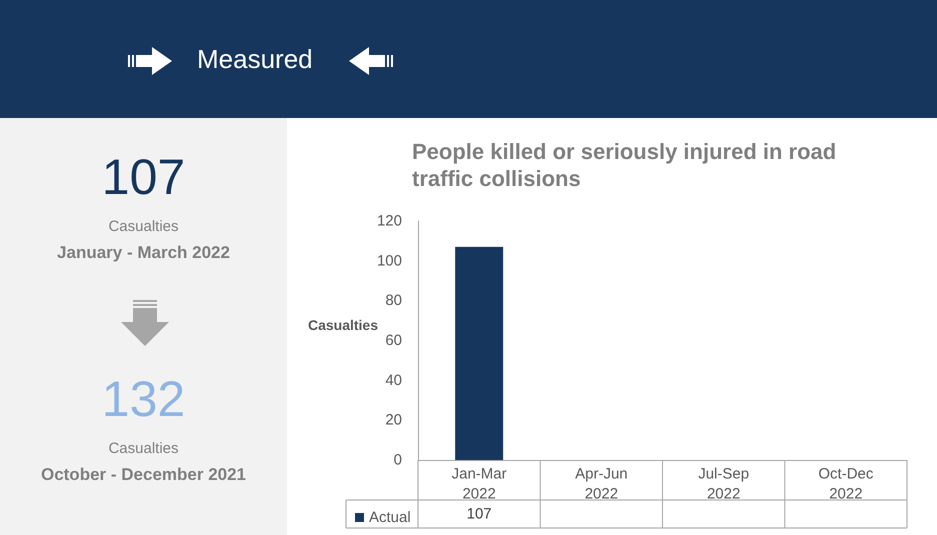 The width and height of the screenshot is (937, 535). Describe the element at coordinates (255, 59) in the screenshot. I see `text: Measured` at that location.